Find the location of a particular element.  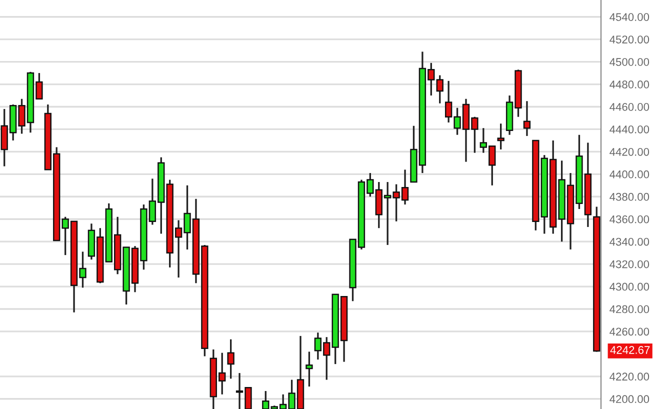

y-tick-label: 4440.00 is located at coordinates (630, 129).